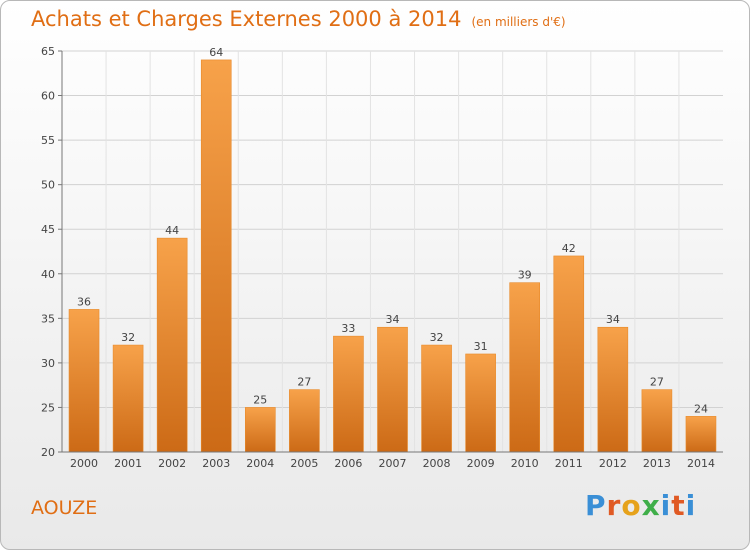 The width and height of the screenshot is (750, 550). What do you see at coordinates (216, 256) in the screenshot?
I see `bar-2003` at bounding box center [216, 256].